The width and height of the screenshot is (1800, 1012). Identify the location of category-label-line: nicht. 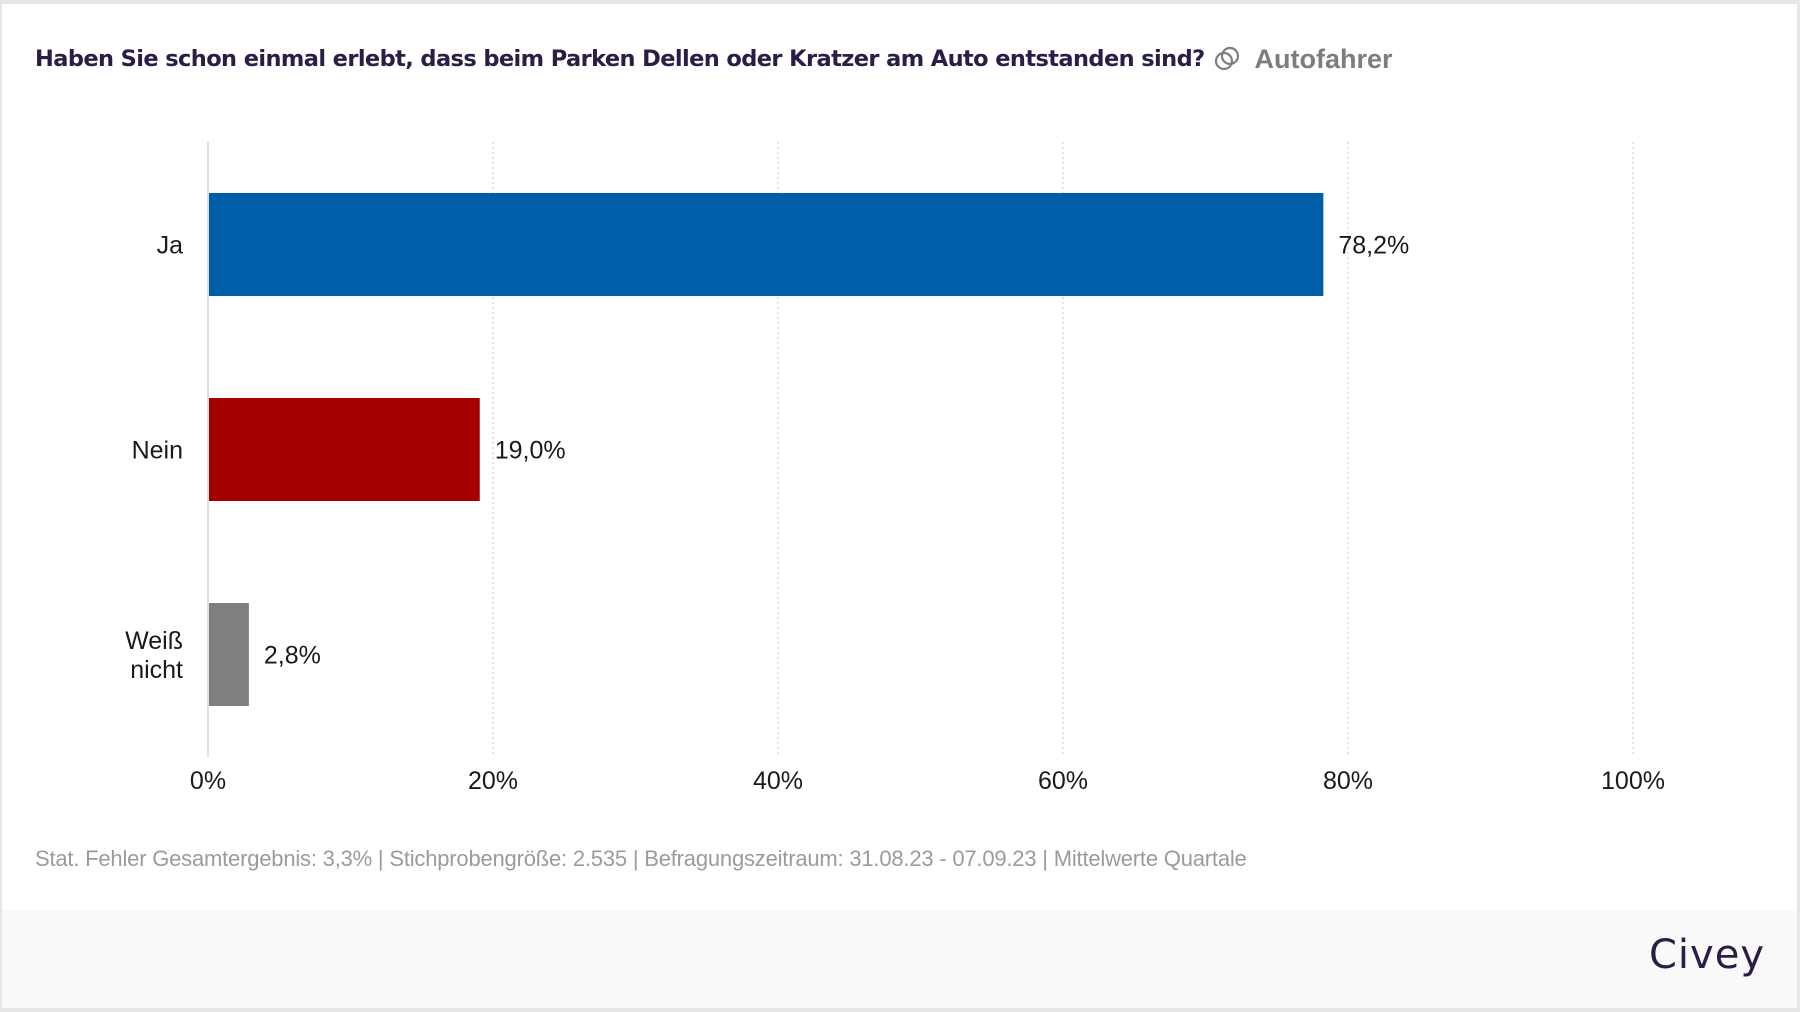
(156, 670).